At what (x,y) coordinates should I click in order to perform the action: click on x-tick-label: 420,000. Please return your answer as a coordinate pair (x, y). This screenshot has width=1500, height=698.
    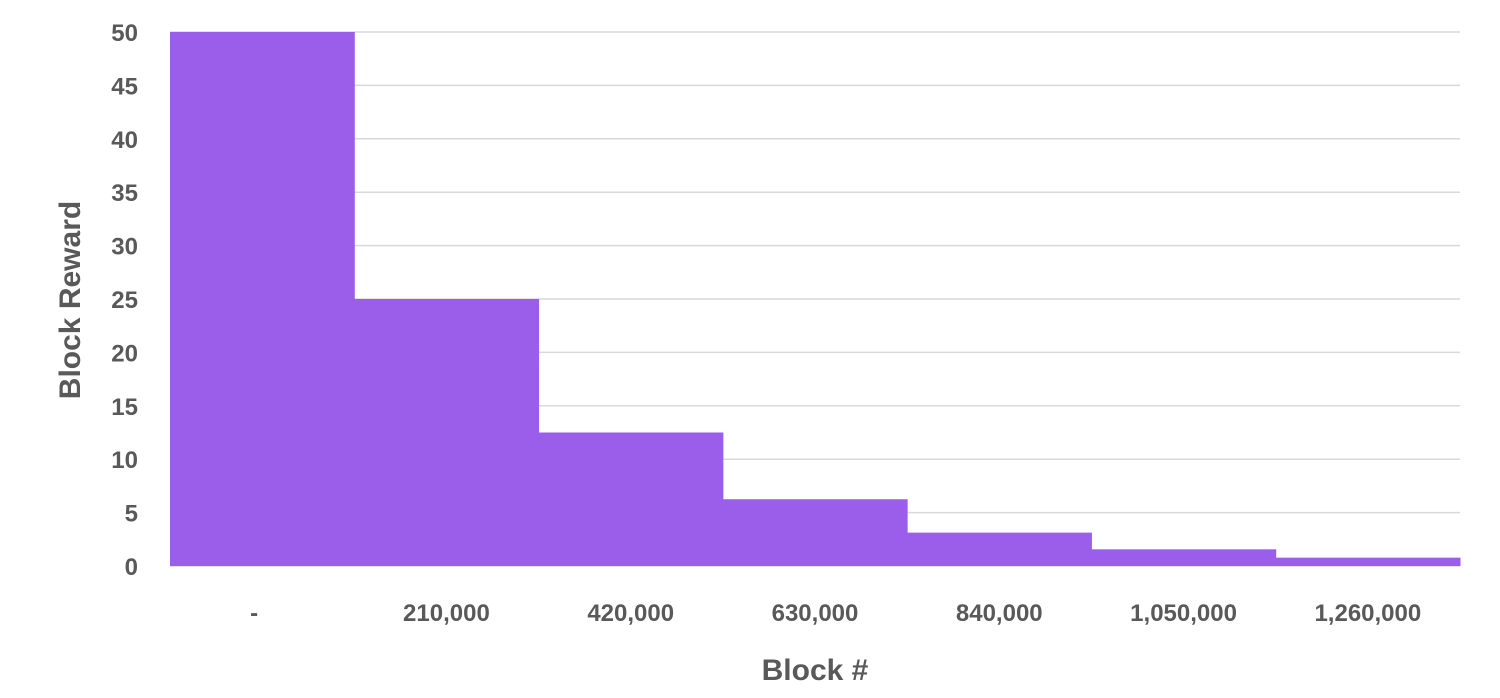
    Looking at the image, I should click on (630, 613).